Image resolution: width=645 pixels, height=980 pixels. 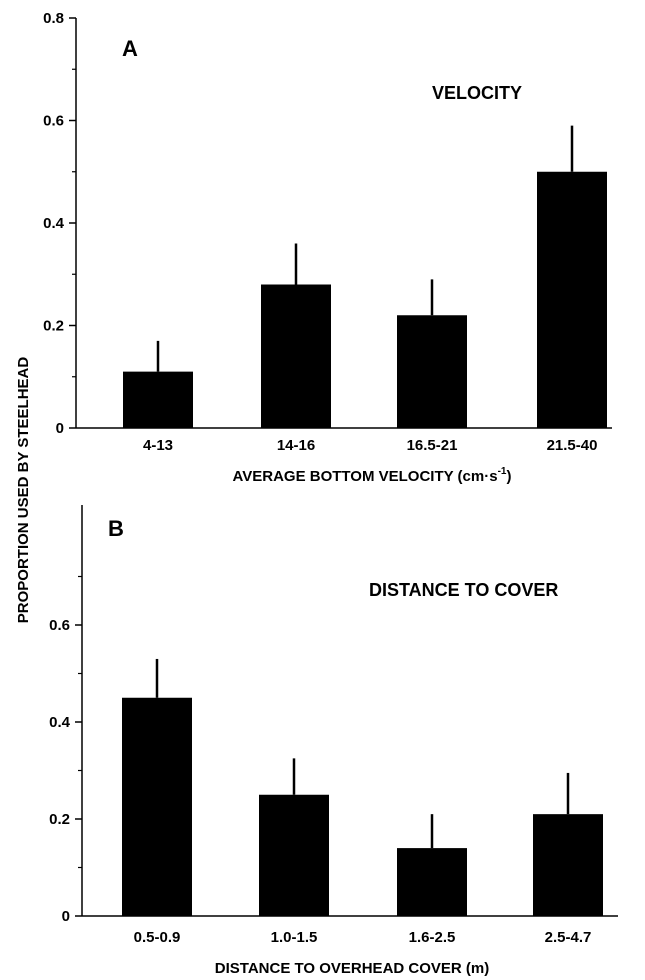 I want to click on panel-a-y-tick-label: 0.6, so click(x=53, y=121).